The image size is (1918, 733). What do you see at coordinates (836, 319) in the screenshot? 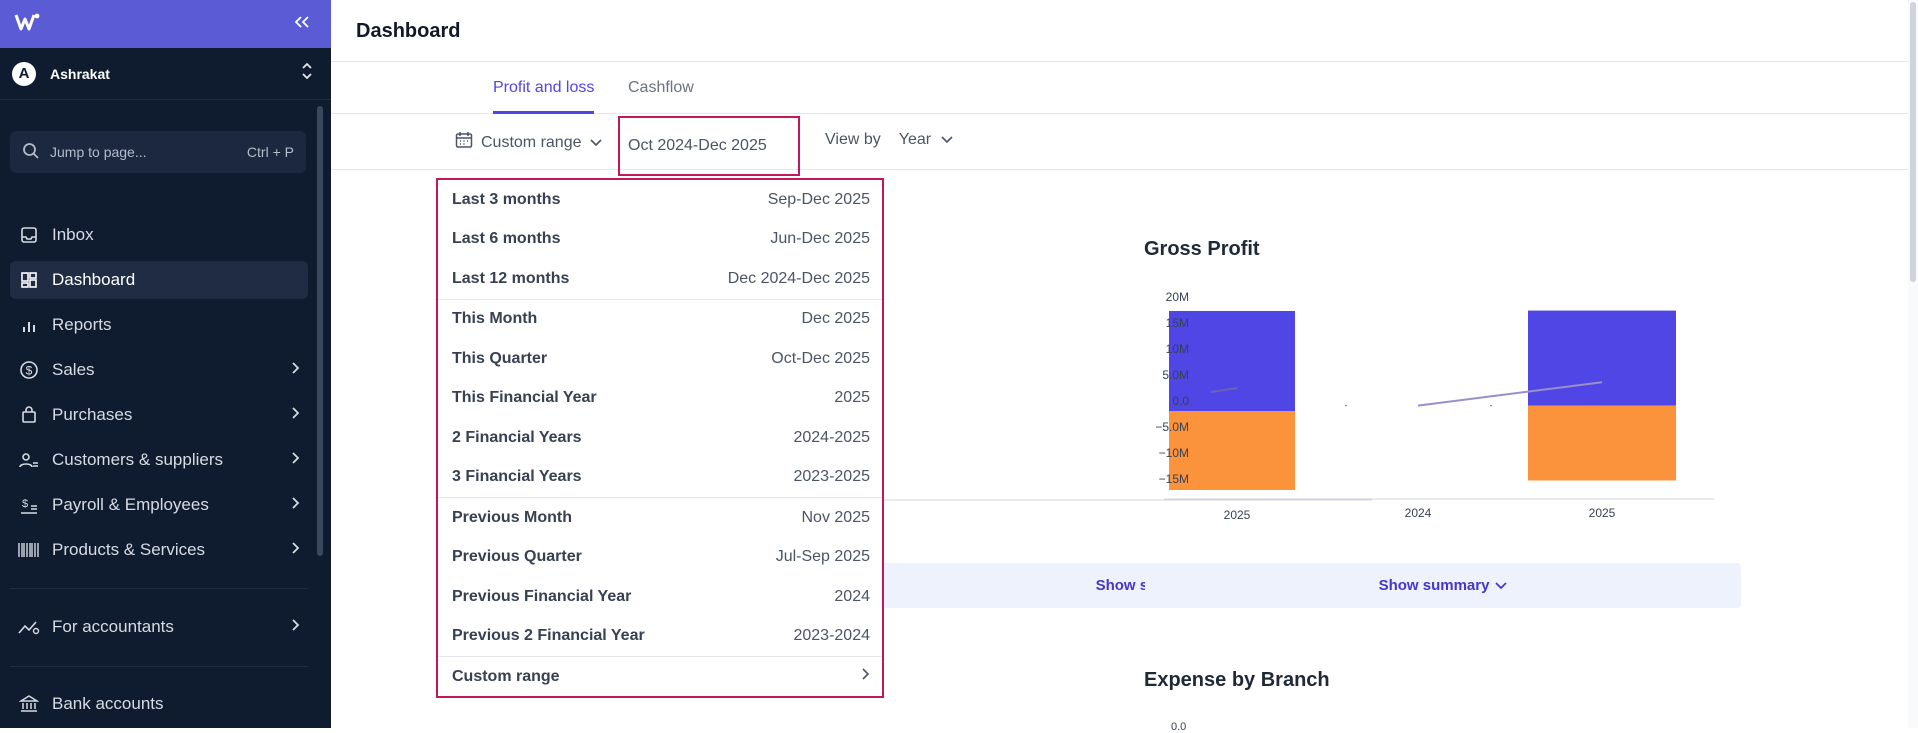
I see `dropdown-item-range: Dec 2025` at bounding box center [836, 319].